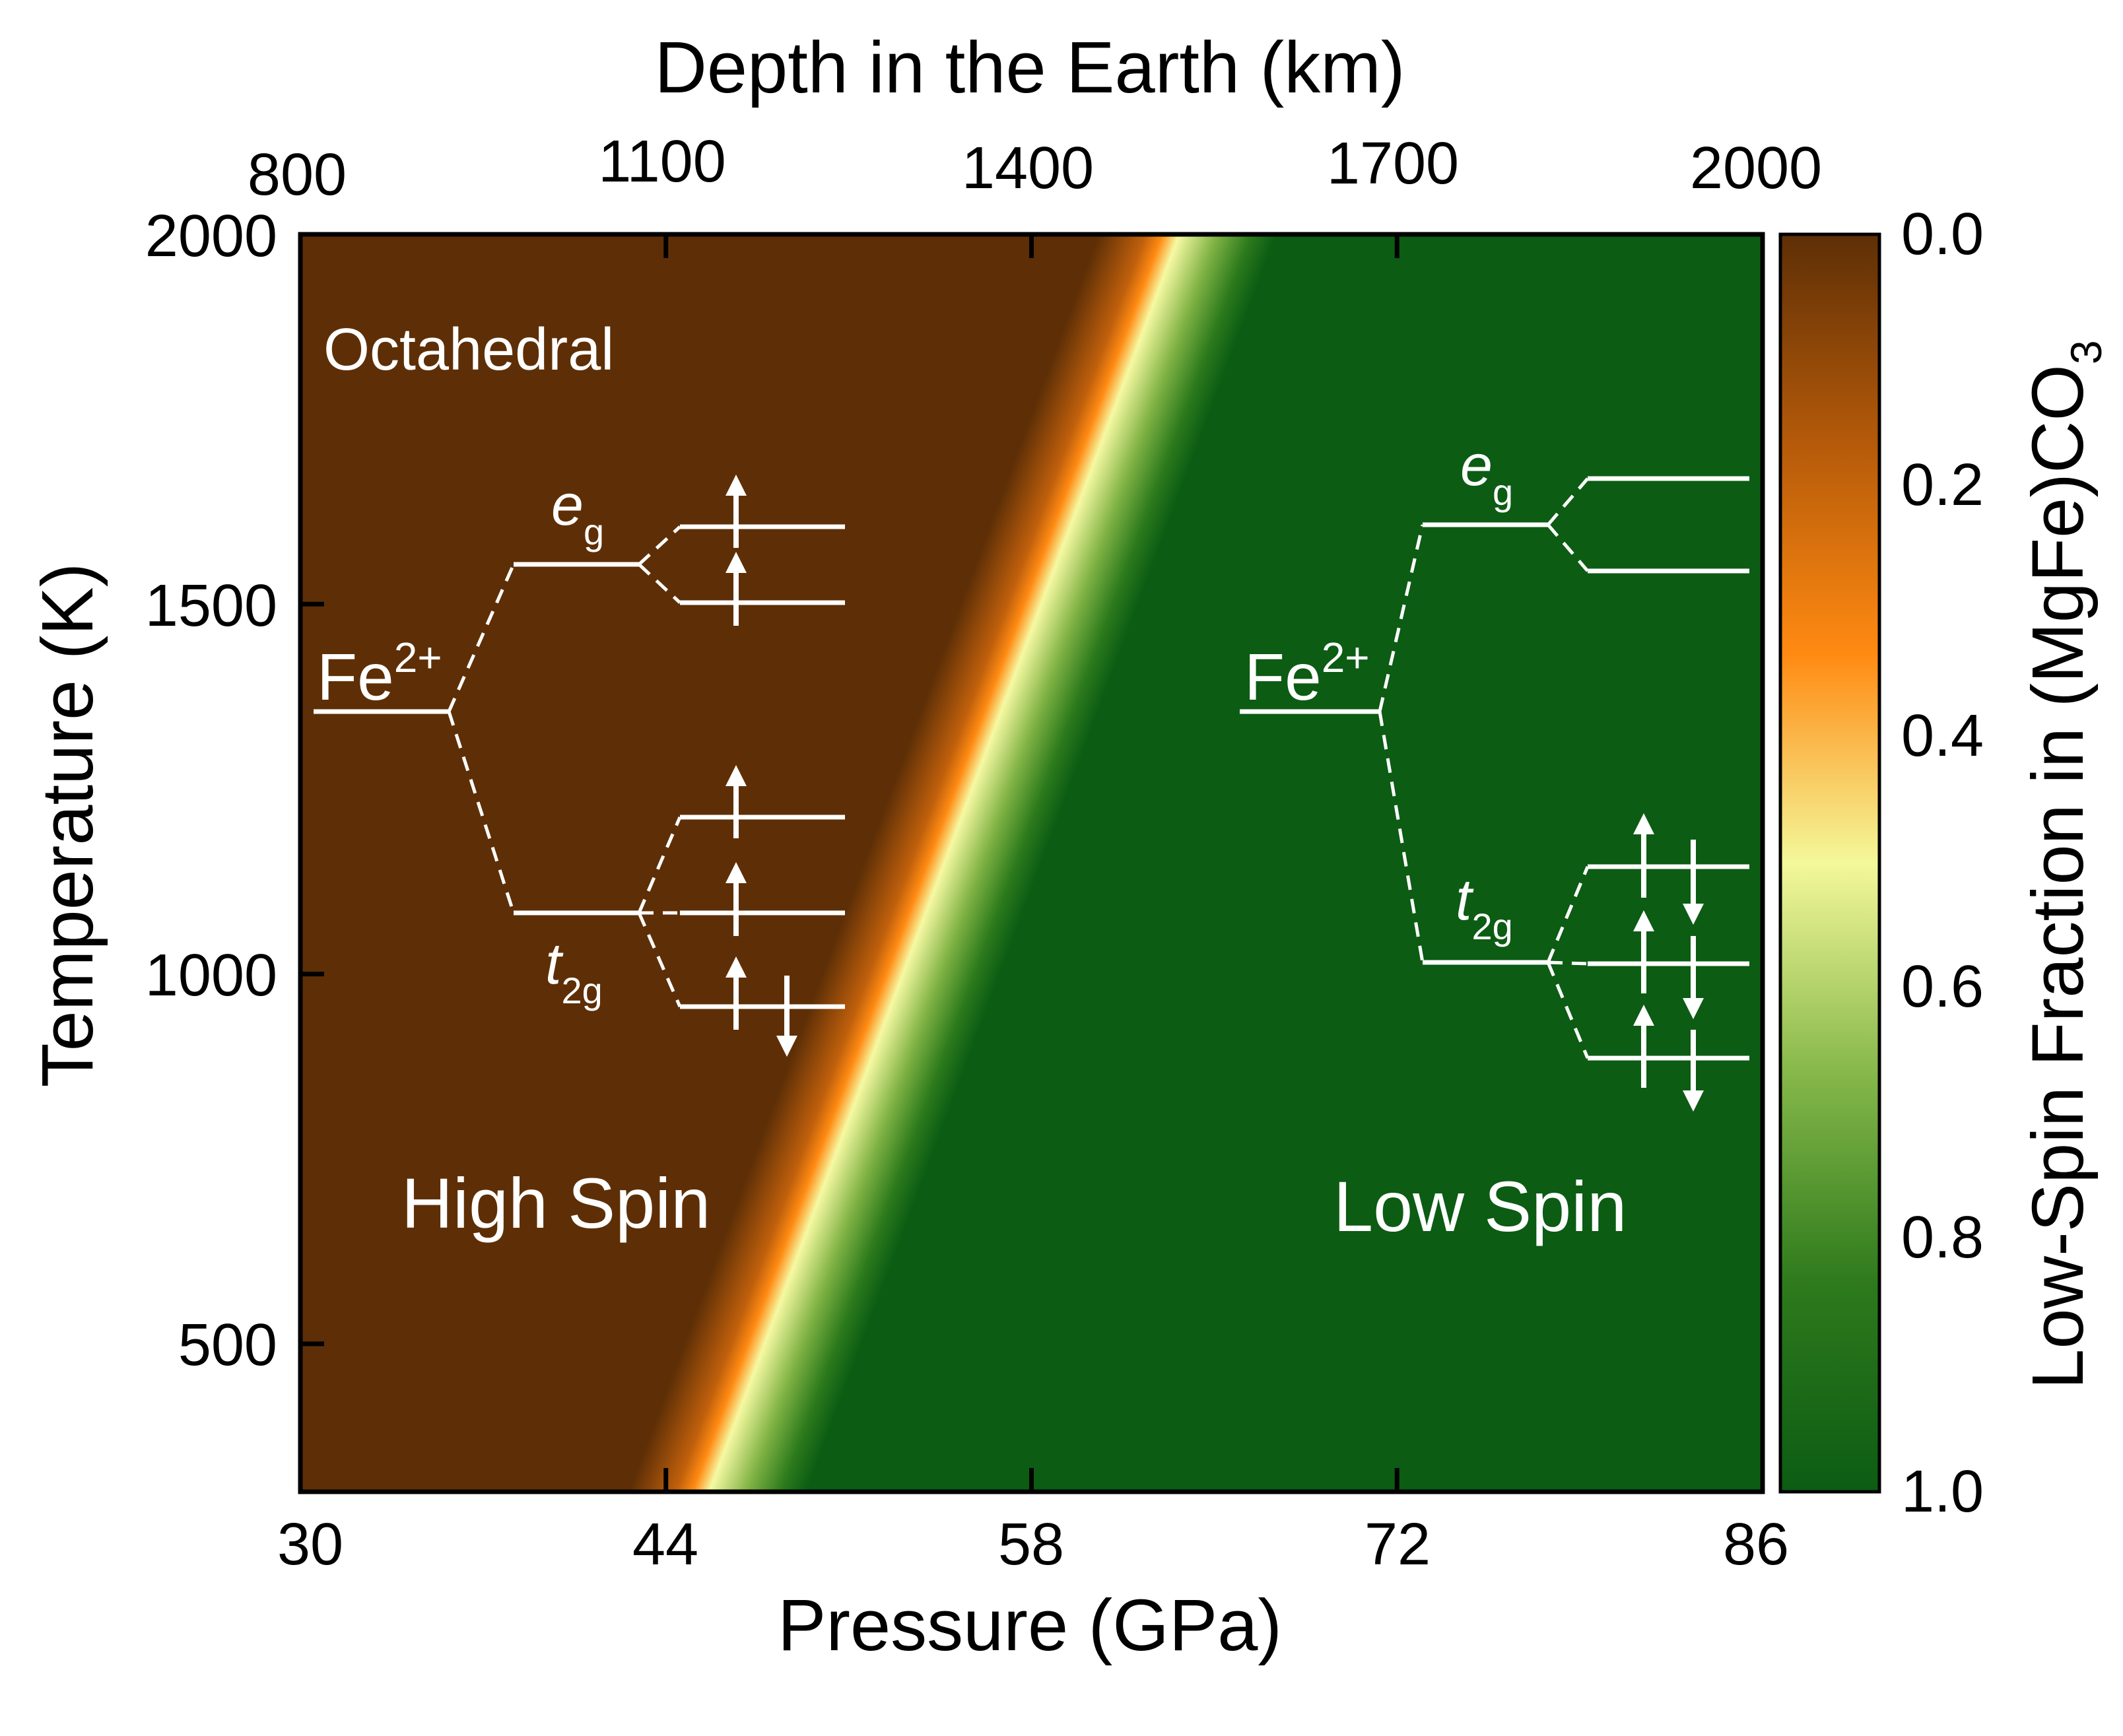  Describe the element at coordinates (211, 606) in the screenshot. I see `y-tick-label-1500: 1500` at that location.